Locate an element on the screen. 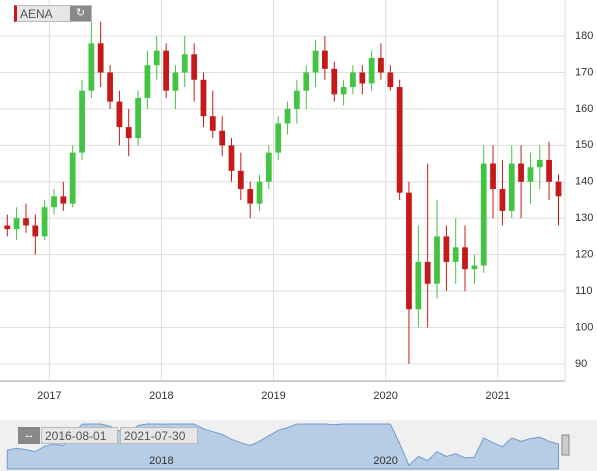  x-tick-label: 2020 is located at coordinates (385, 396).